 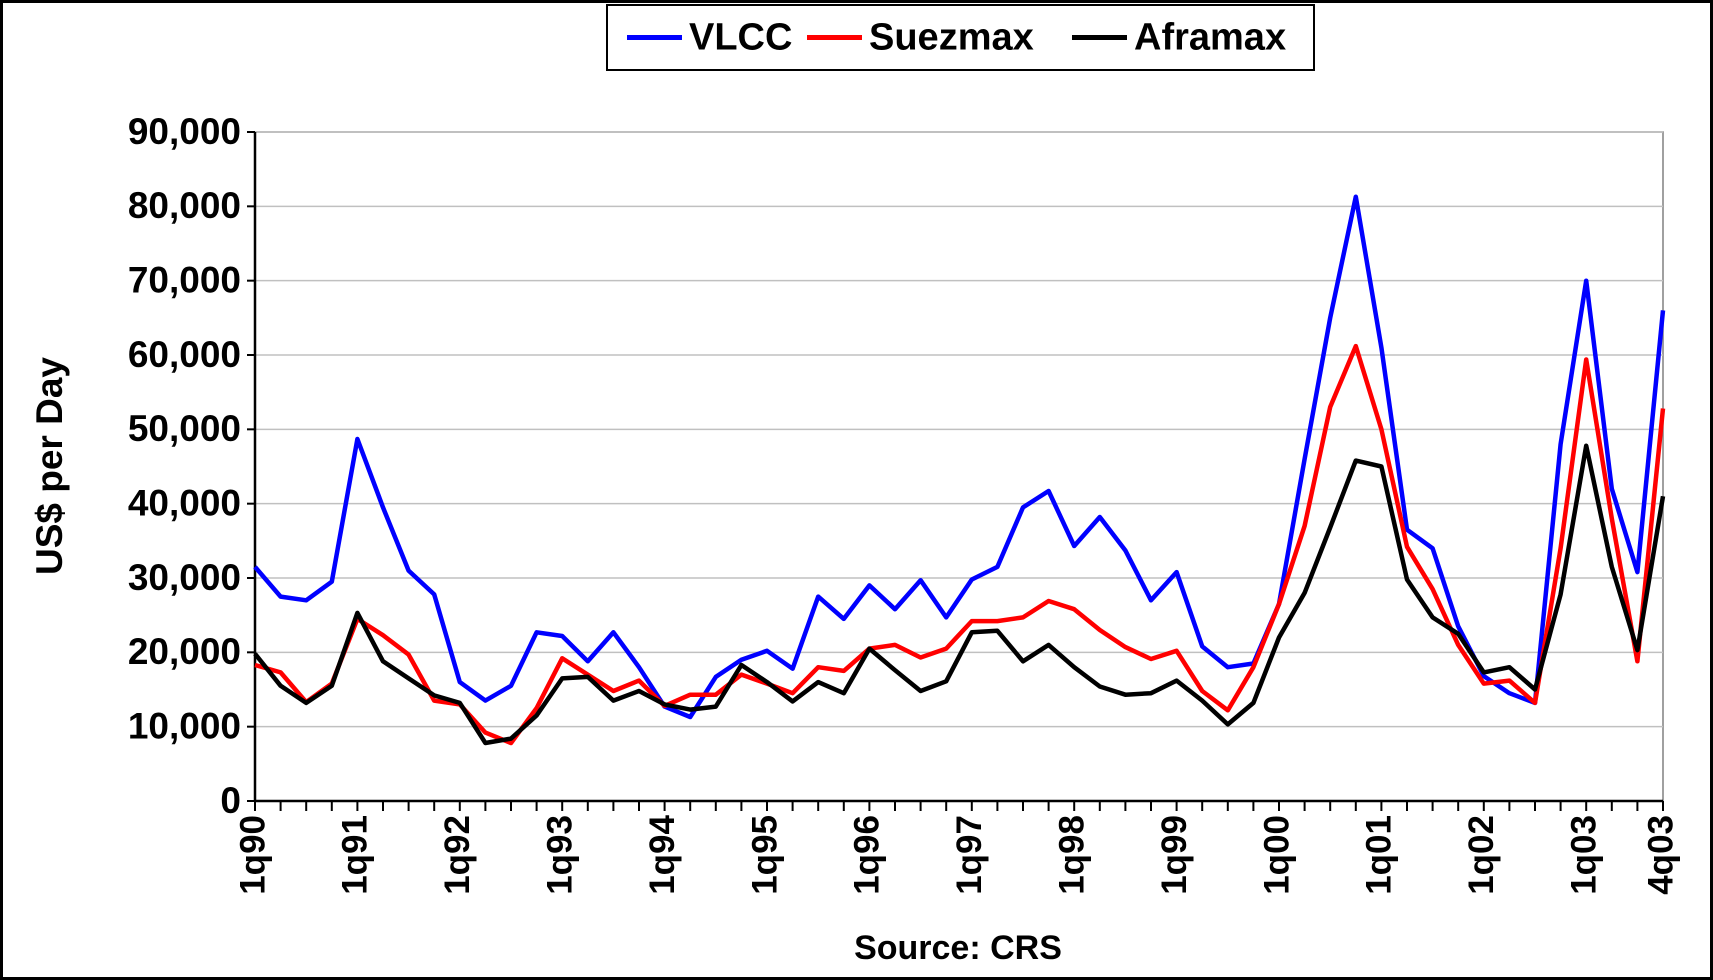 What do you see at coordinates (184, 205) in the screenshot?
I see `y-tick-label: 80,000` at bounding box center [184, 205].